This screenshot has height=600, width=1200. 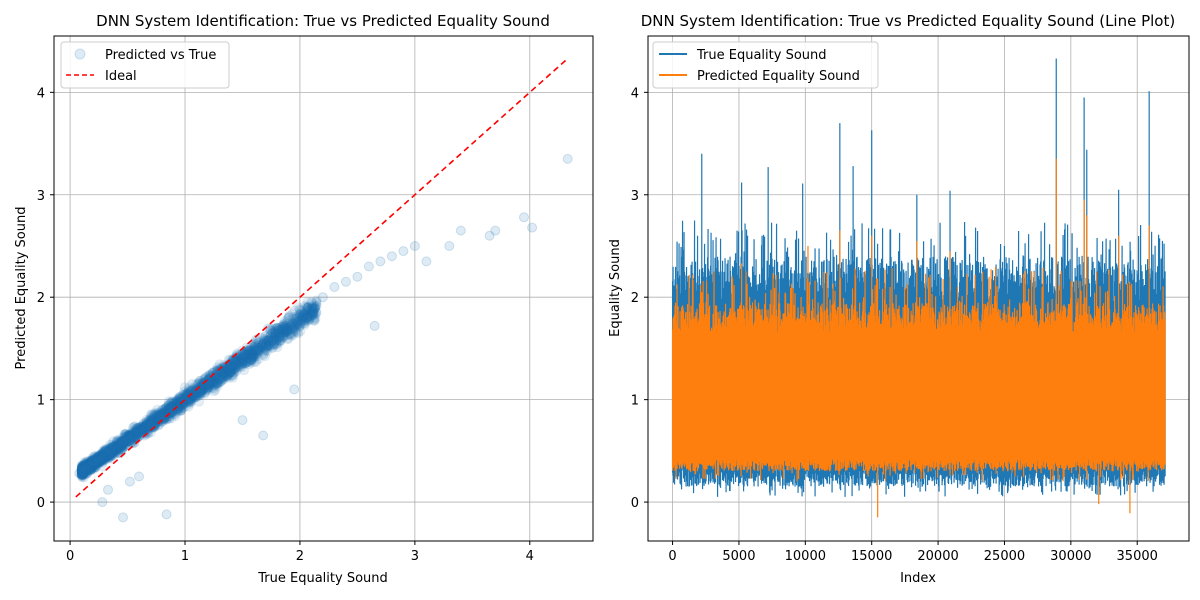 I want to click on legend-predicted-label: Predicted Equality Sound, so click(x=778, y=76).